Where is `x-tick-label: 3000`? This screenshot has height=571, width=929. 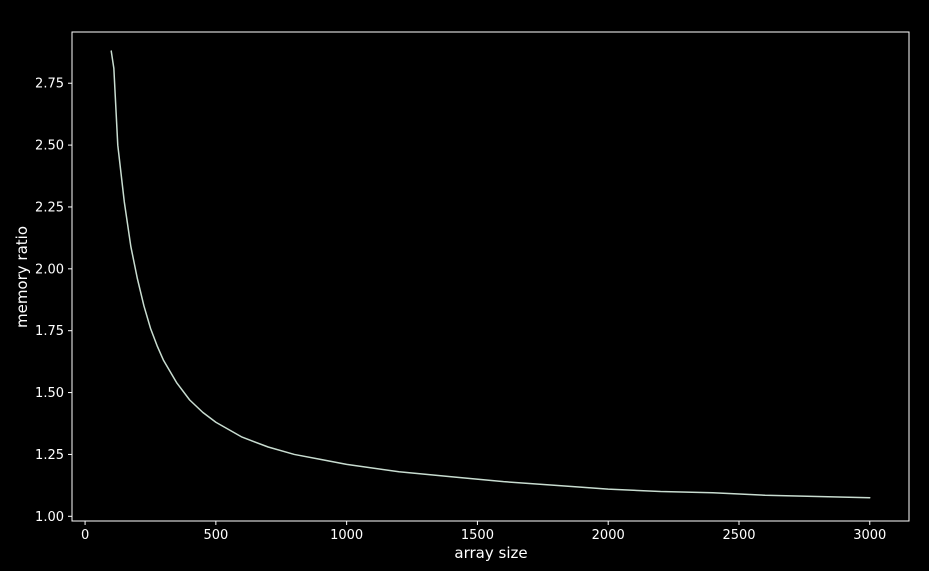 x-tick-label: 3000 is located at coordinates (869, 535).